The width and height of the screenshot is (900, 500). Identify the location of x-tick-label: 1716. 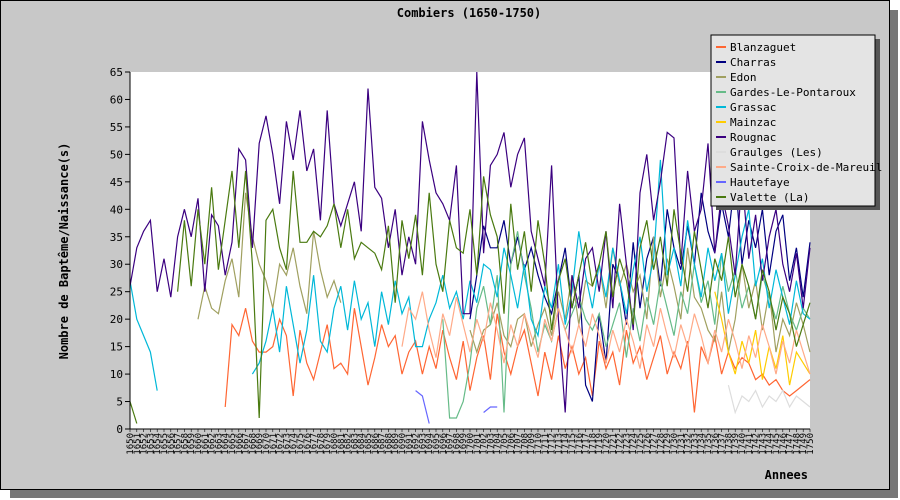
(580, 444).